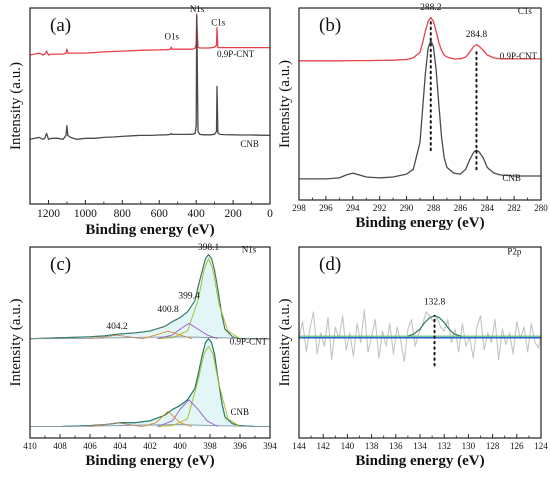 The height and width of the screenshot is (478, 550). What do you see at coordinates (541, 208) in the screenshot?
I see `panel-b-xtick-label-9: 280` at bounding box center [541, 208].